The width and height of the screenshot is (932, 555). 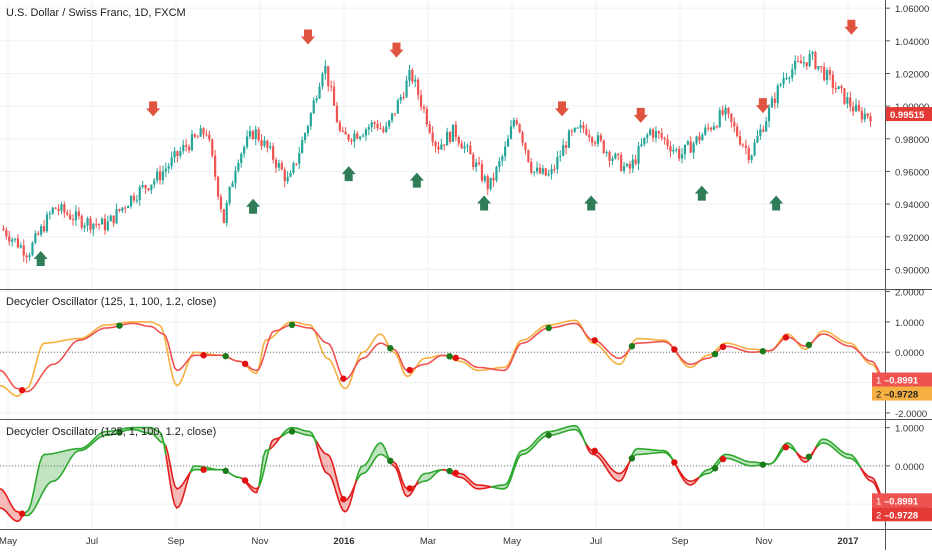 I want to click on series-badge-value: -0.8991, so click(x=902, y=381).